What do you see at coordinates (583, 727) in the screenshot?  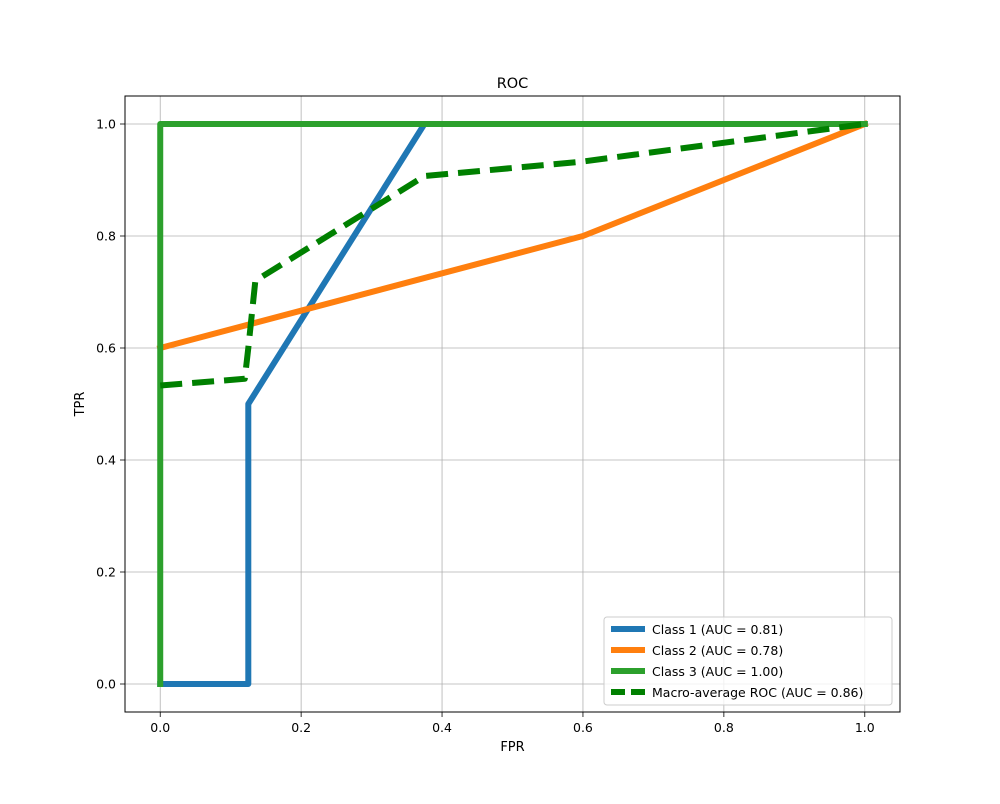 I see `x-tick-label: 0.6` at bounding box center [583, 727].